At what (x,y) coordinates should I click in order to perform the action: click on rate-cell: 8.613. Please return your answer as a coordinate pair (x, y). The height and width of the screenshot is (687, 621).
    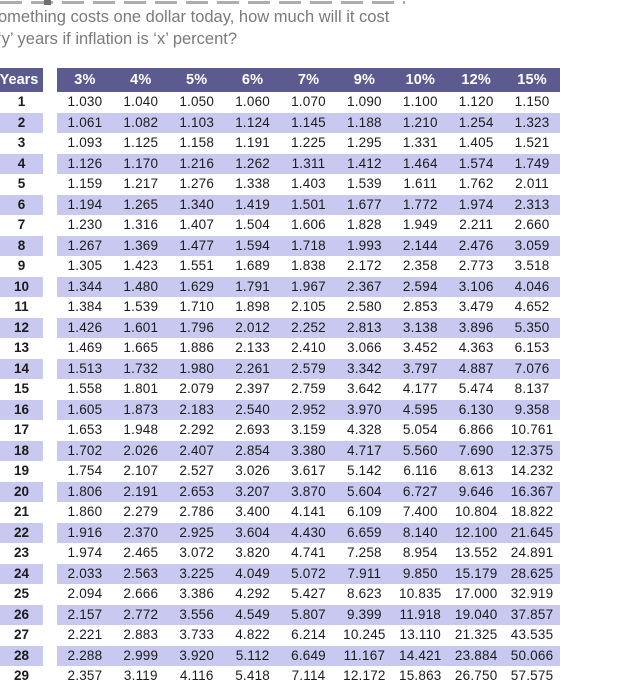
    Looking at the image, I should click on (476, 471).